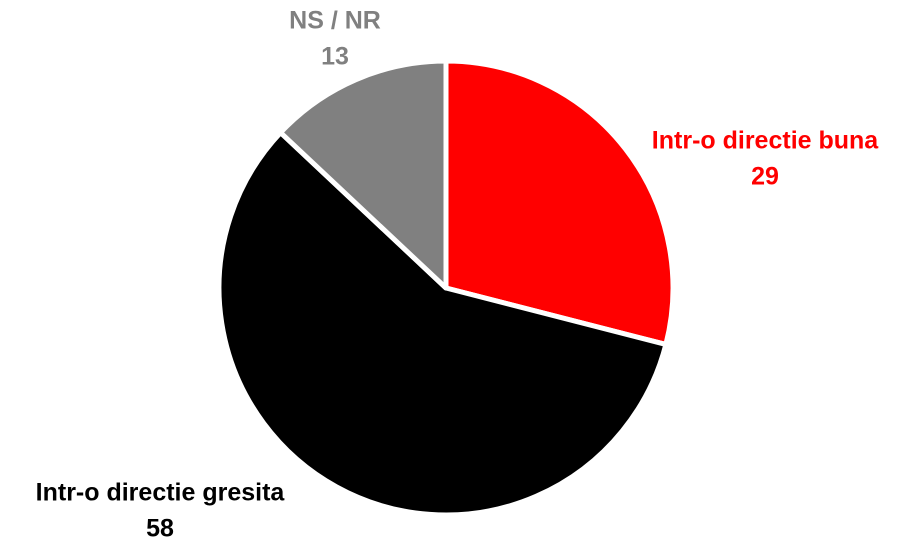 This screenshot has width=902, height=541. What do you see at coordinates (766, 141) in the screenshot?
I see `slice-label: Intr-o directie buna` at bounding box center [766, 141].